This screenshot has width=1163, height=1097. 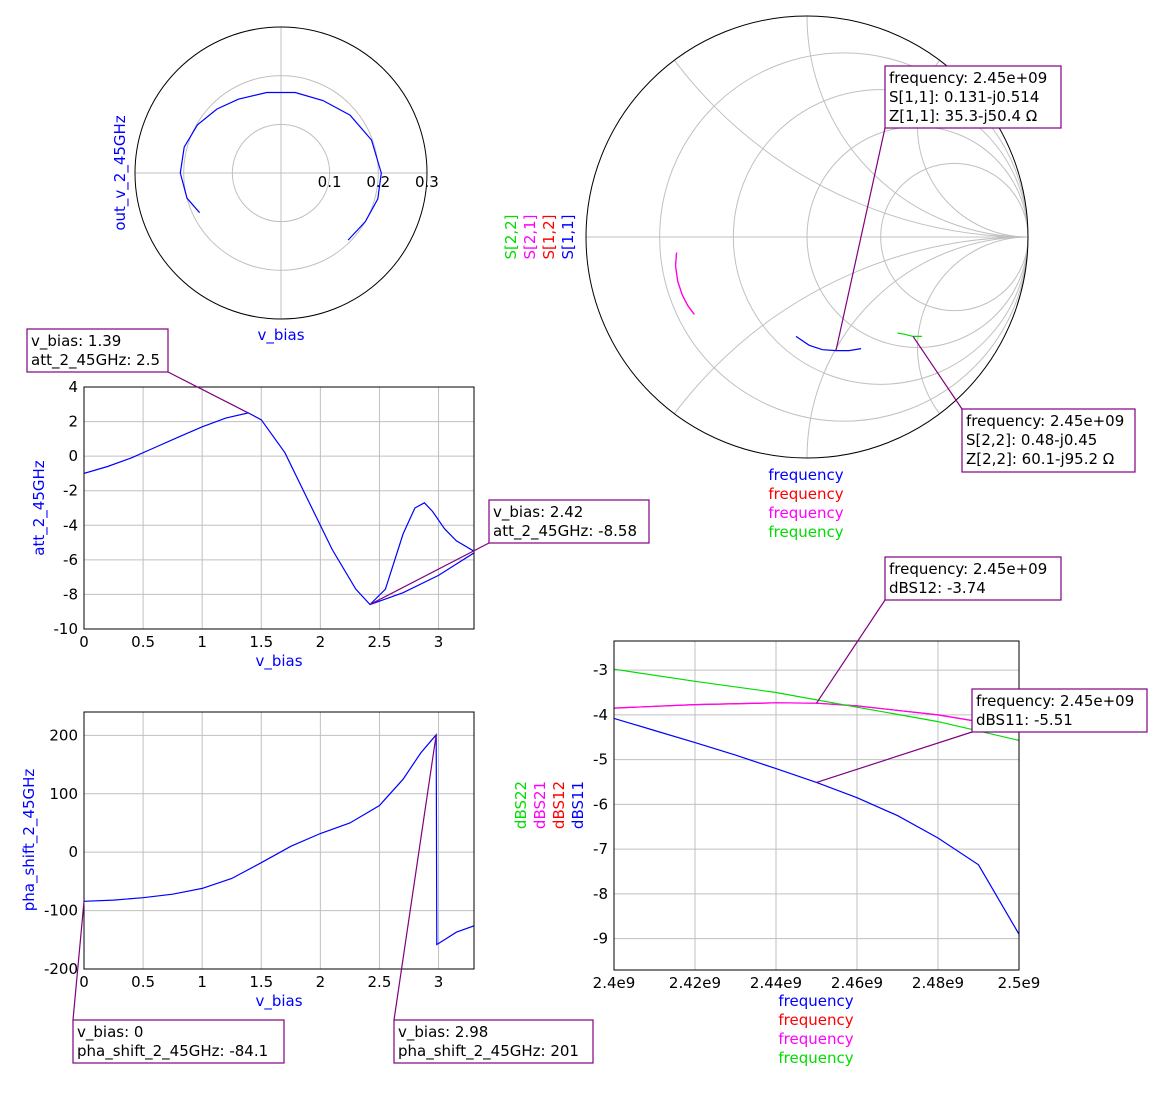 I want to click on att-x-tick-label: 3, so click(x=439, y=642).